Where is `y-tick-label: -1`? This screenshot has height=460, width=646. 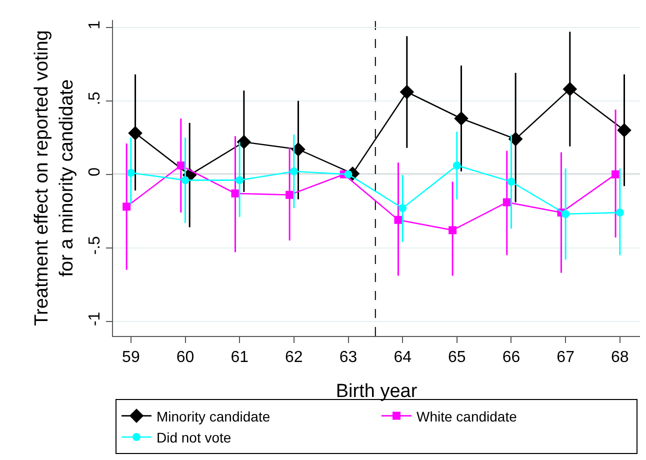
y-tick-label: -1 is located at coordinates (95, 319).